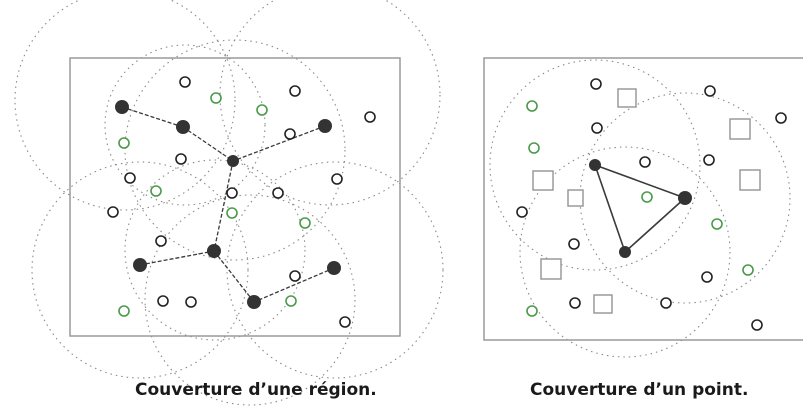  I want to click on point-coverage-caption: Couverture d’un point., so click(639, 390).